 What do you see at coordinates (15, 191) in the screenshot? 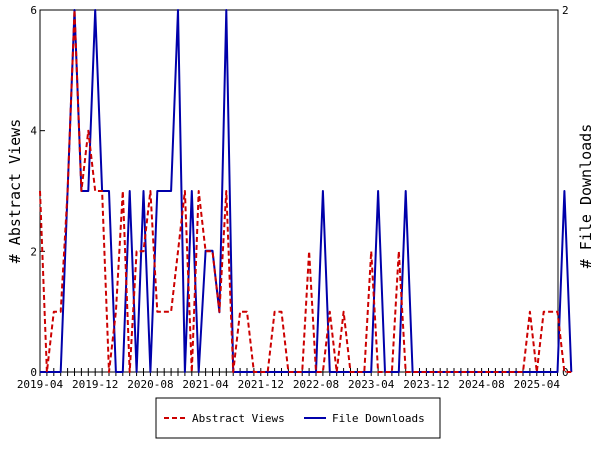
I see `left-y-axis-title: # Abstract Views` at bounding box center [15, 191].